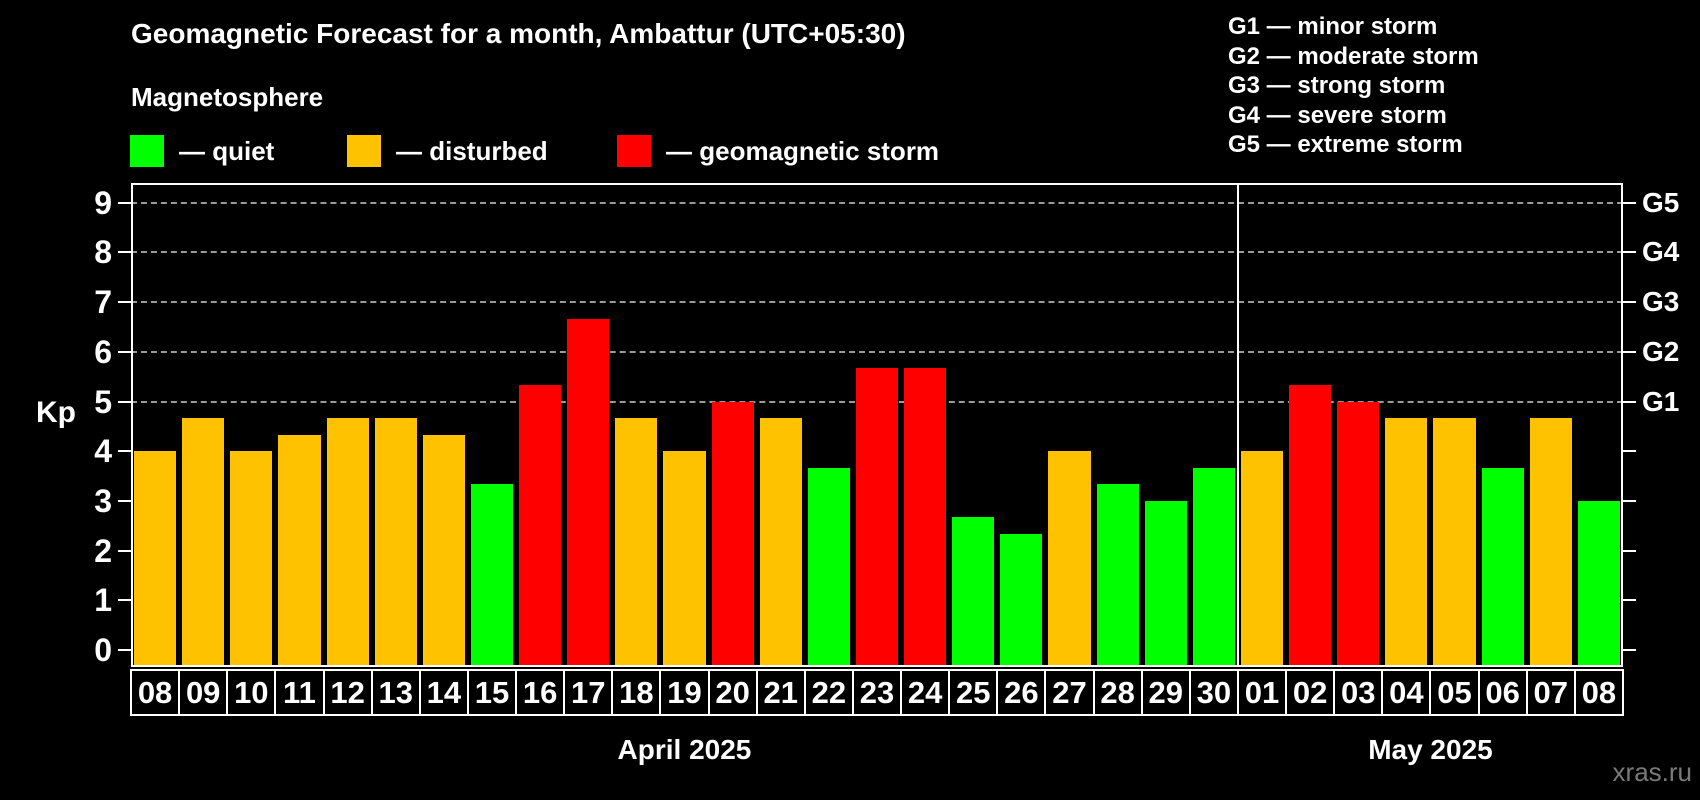 The height and width of the screenshot is (800, 1700). What do you see at coordinates (1661, 302) in the screenshot?
I see `g-scale-label-G3: G3` at bounding box center [1661, 302].